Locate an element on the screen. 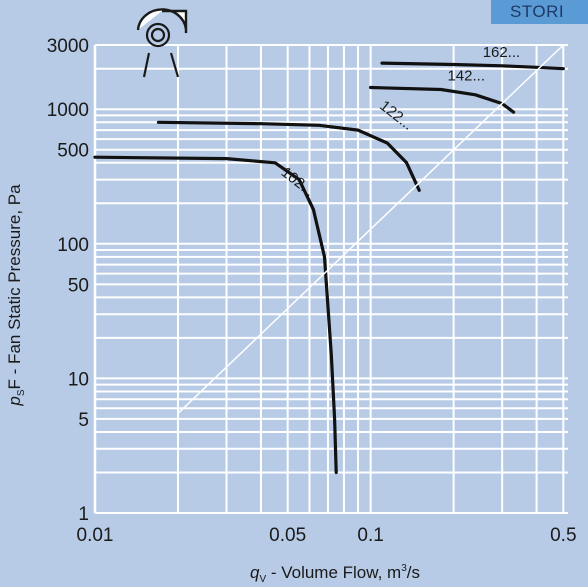 Image resolution: width=588 pixels, height=587 pixels. x-tick-label: 0.1 is located at coordinates (370, 535).